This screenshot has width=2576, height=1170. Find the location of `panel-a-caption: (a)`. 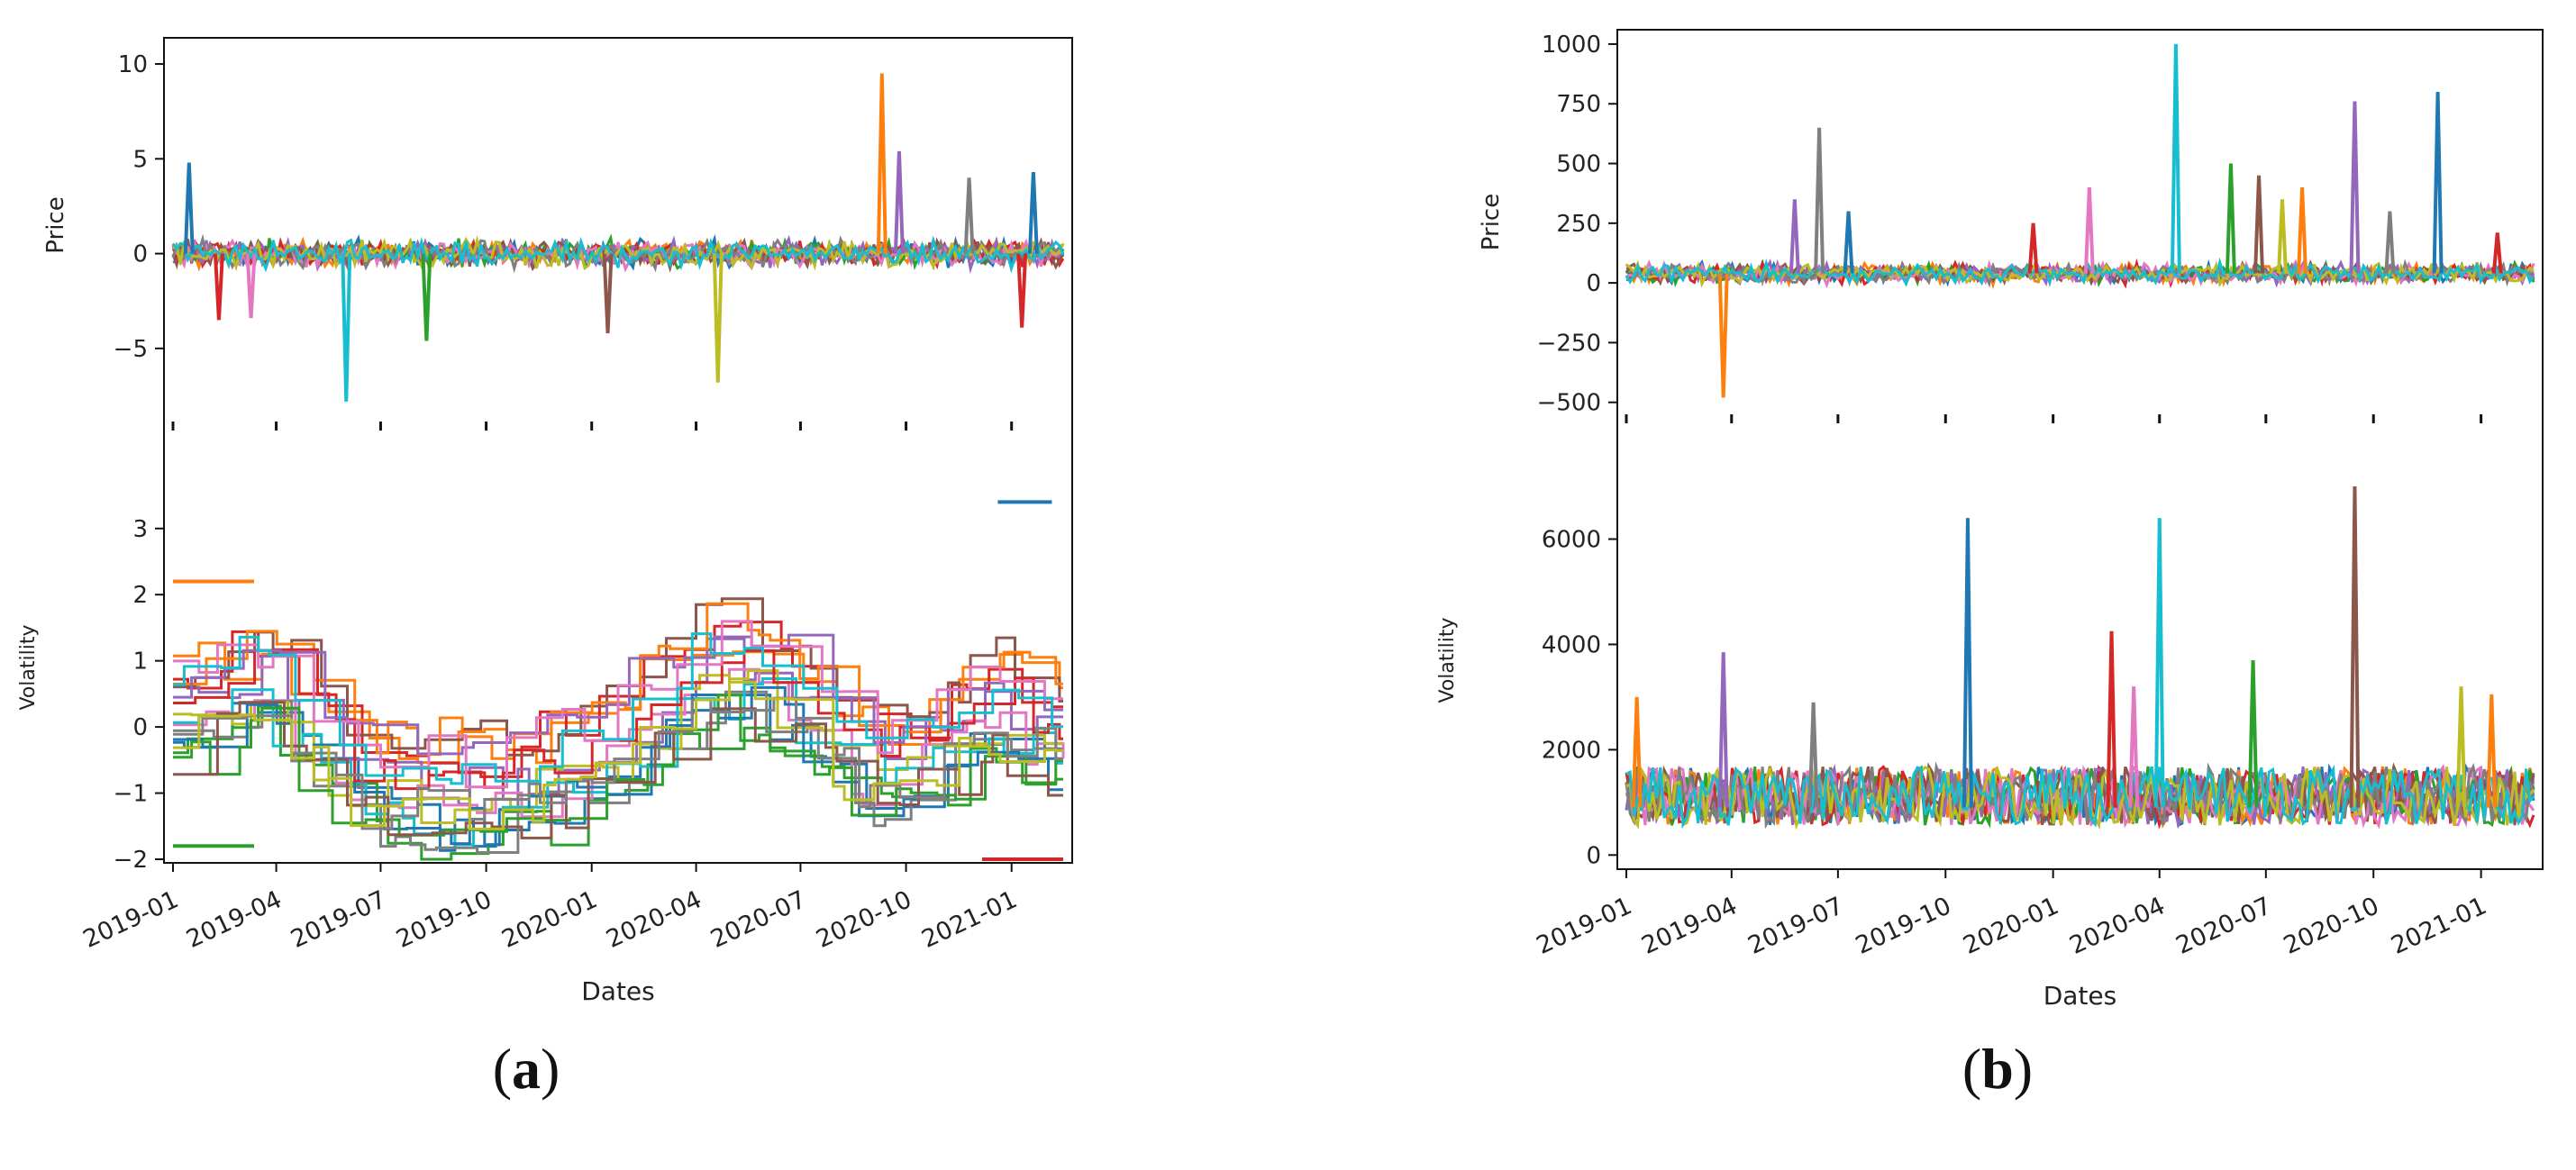

panel-a-caption: (a) is located at coordinates (526, 1069).